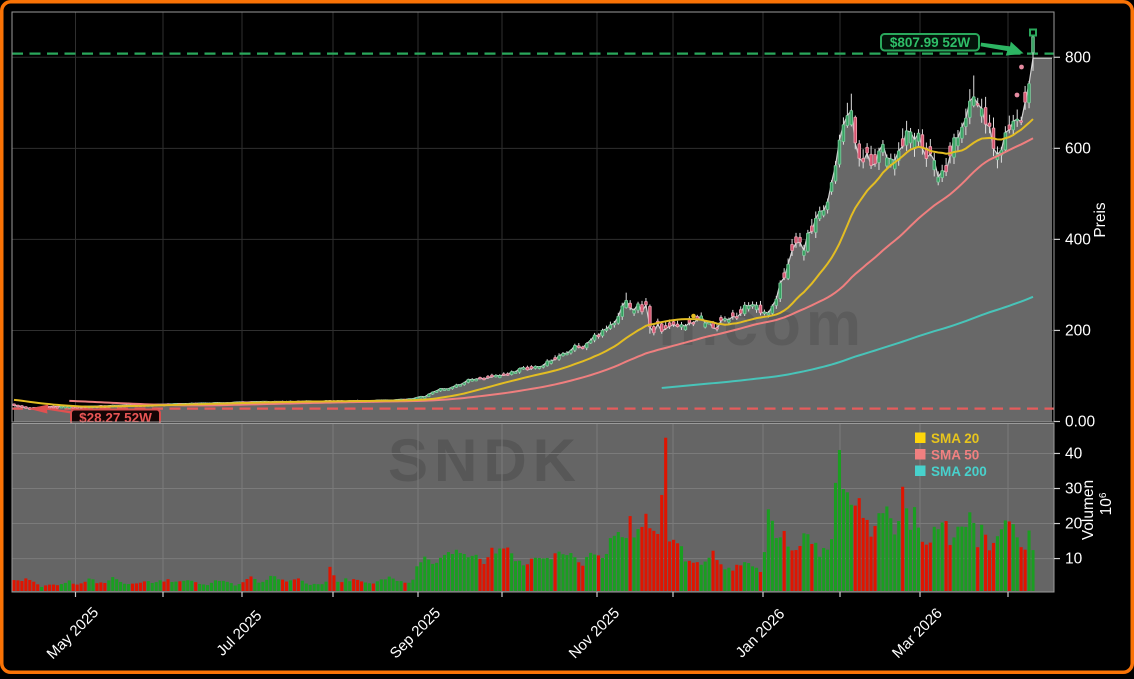 The image size is (1134, 679). I want to click on svg-text: 10, so click(1074, 559).